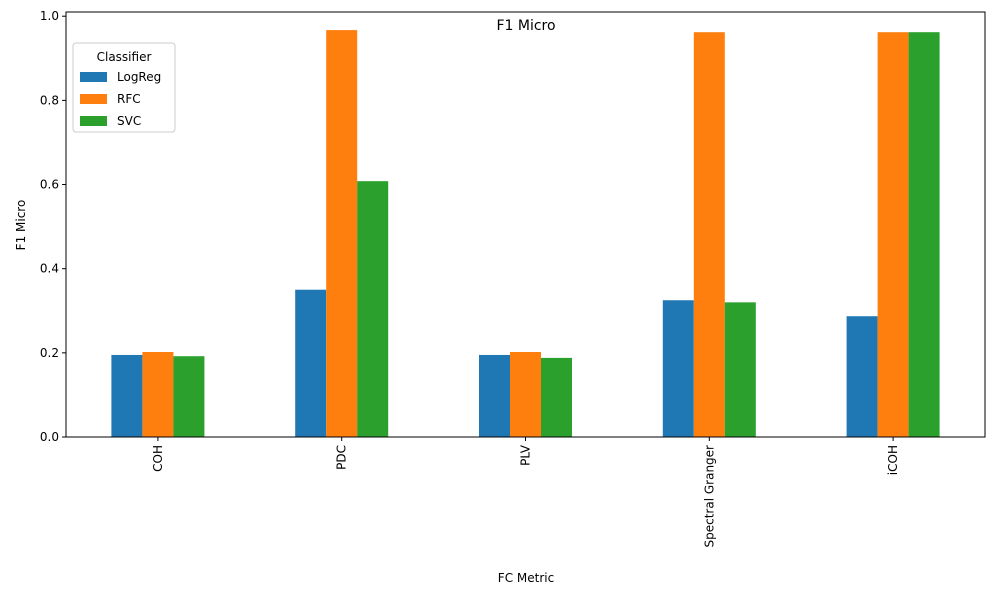 Image resolution: width=1000 pixels, height=600 pixels. What do you see at coordinates (93, 77) in the screenshot?
I see `legend-swatch-logreg` at bounding box center [93, 77].